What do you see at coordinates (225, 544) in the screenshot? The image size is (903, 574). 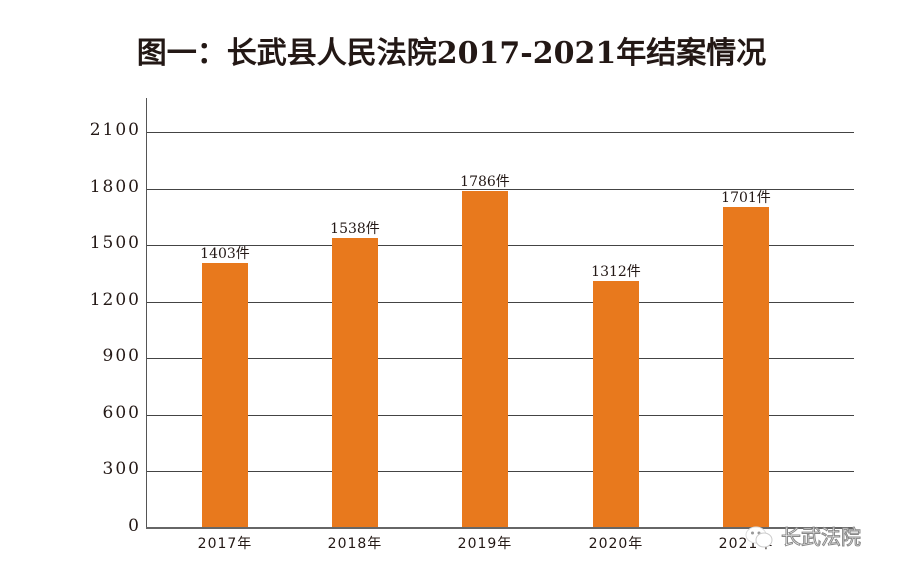 I see `x-tick-label: 2017年` at bounding box center [225, 544].